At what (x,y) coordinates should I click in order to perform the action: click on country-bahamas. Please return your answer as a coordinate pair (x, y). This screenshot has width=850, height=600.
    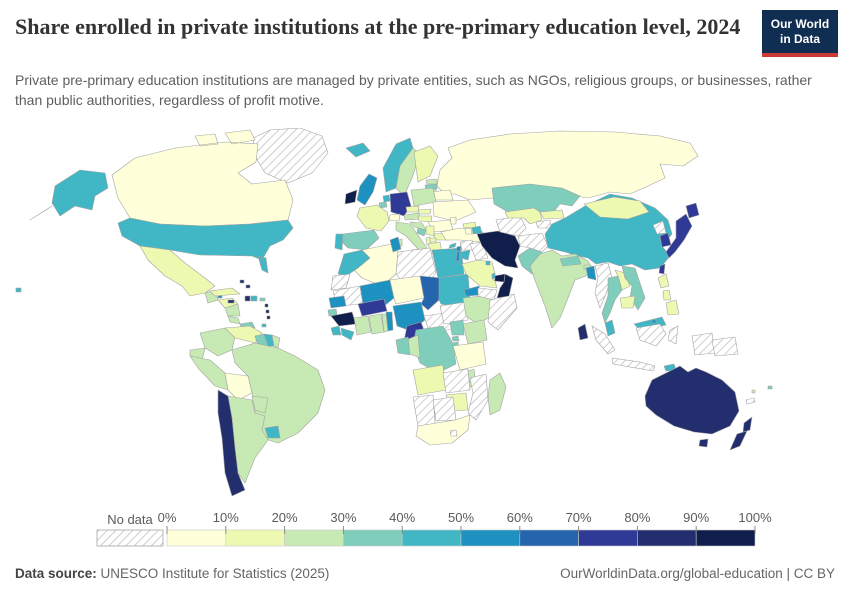
    Looking at the image, I should click on (245, 284).